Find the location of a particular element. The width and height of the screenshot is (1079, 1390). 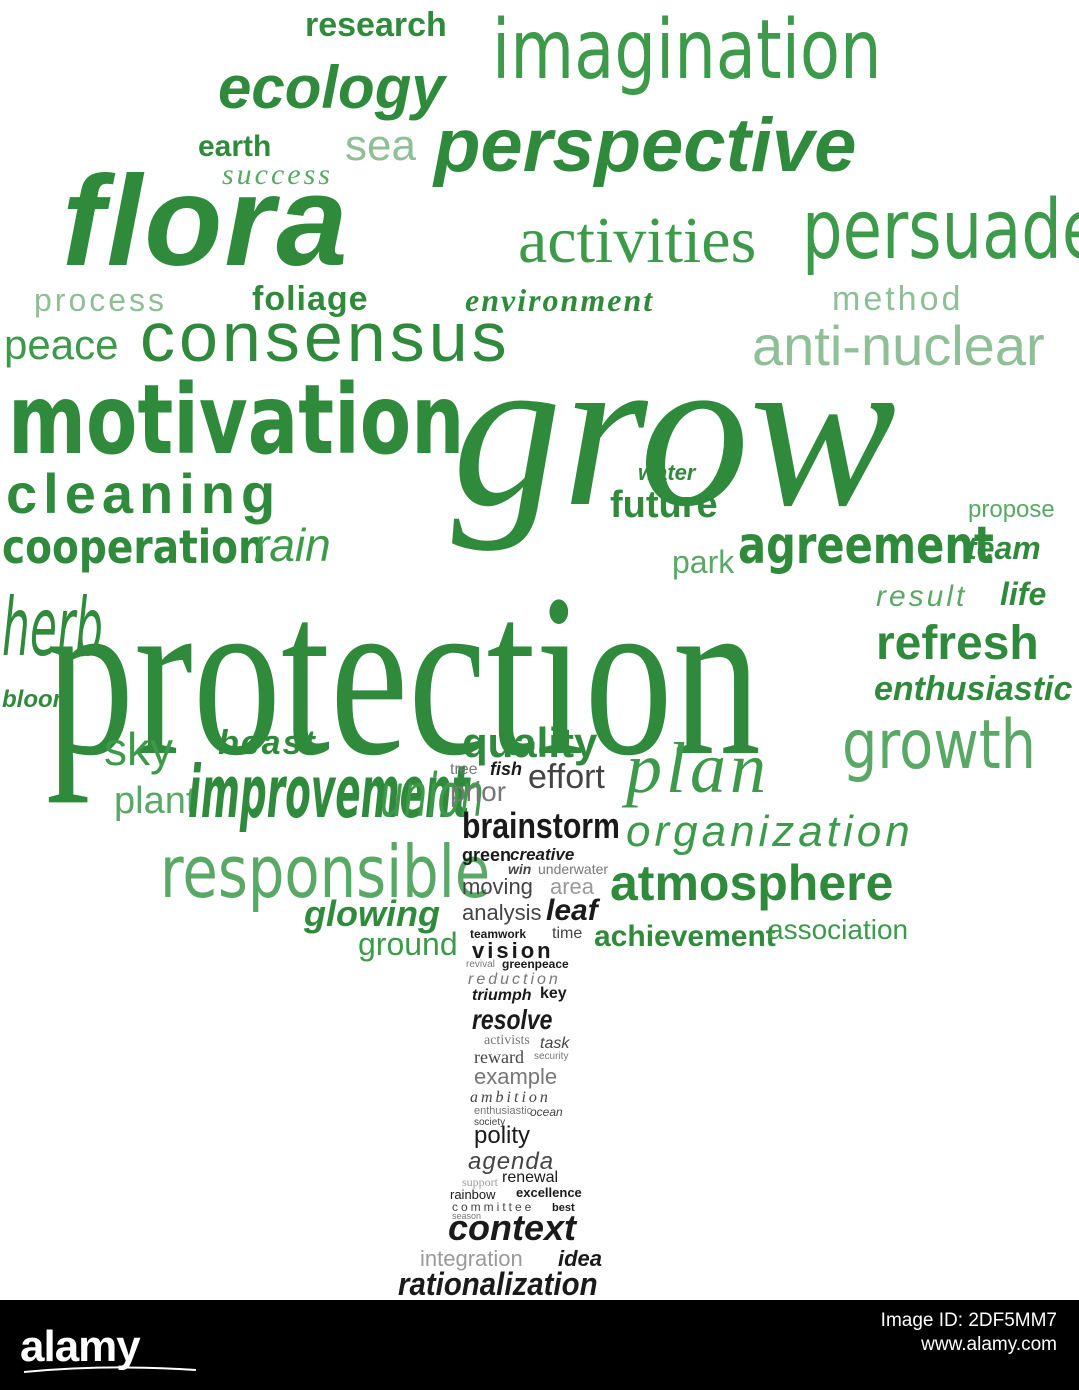

word-water: water is located at coordinates (667, 472).